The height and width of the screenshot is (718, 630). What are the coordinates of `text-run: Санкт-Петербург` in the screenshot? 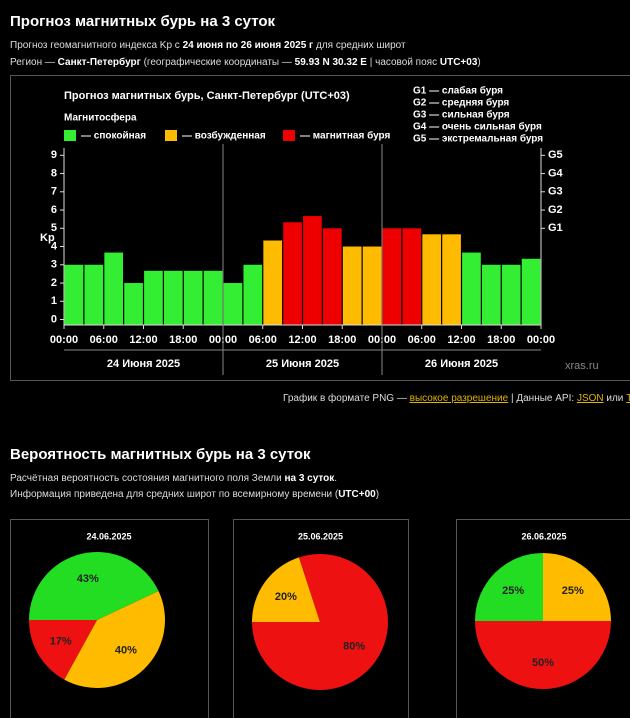 It's located at (99, 62).